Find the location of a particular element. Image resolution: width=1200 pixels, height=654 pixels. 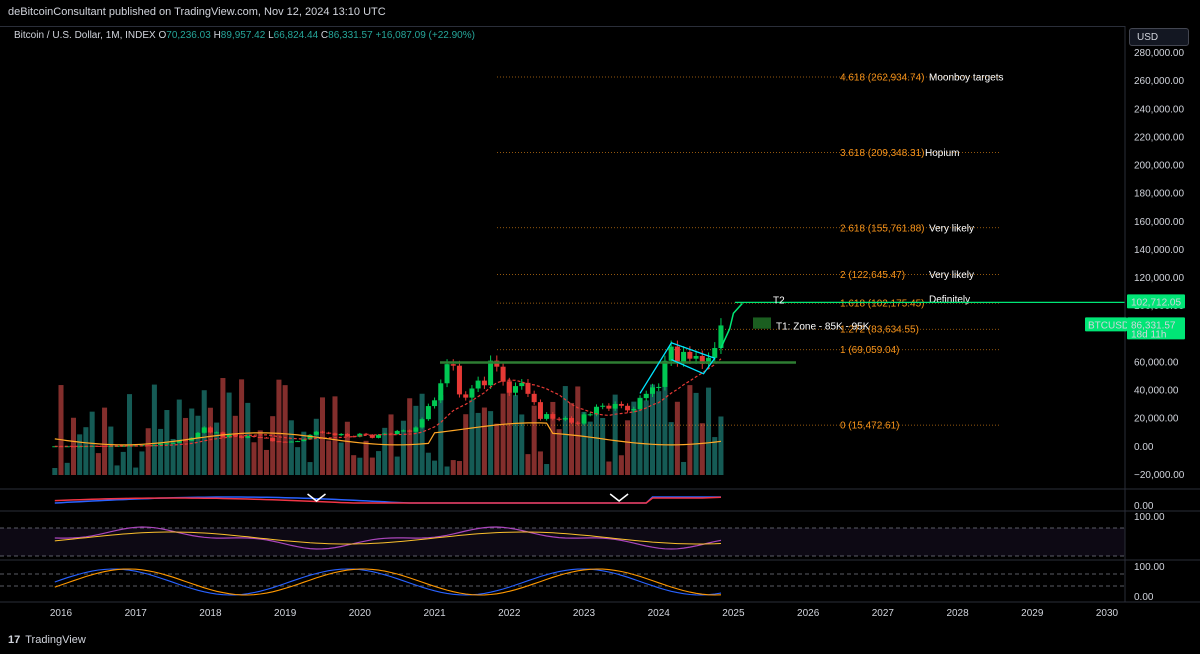

price-tag-bg is located at coordinates (1156, 301).